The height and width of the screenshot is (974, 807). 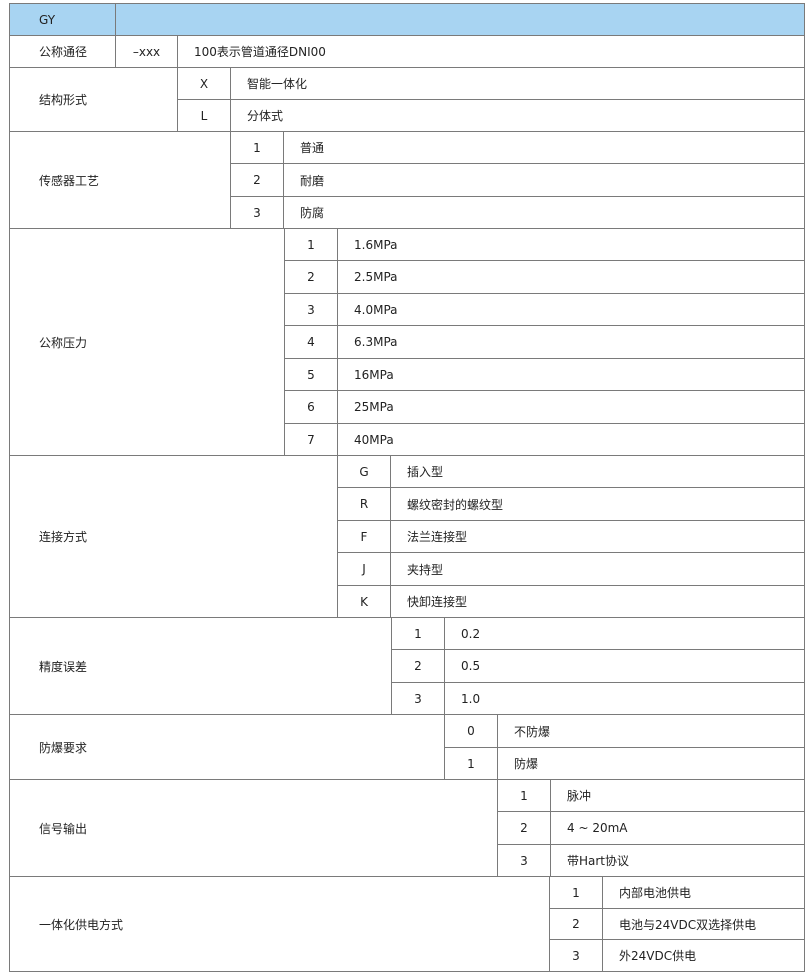 What do you see at coordinates (200, 666) in the screenshot?
I see `section-label: 精度误差` at bounding box center [200, 666].